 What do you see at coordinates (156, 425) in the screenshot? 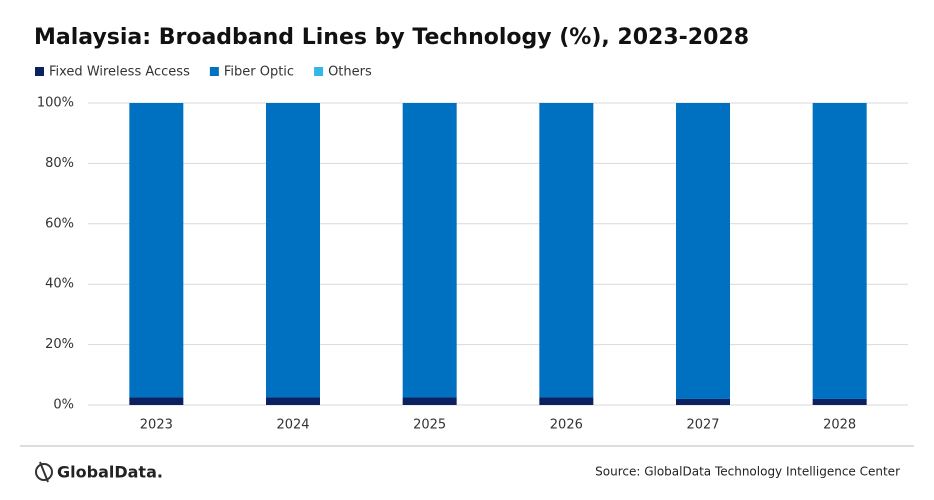
I see `x-tick-label: 2023` at bounding box center [156, 425].